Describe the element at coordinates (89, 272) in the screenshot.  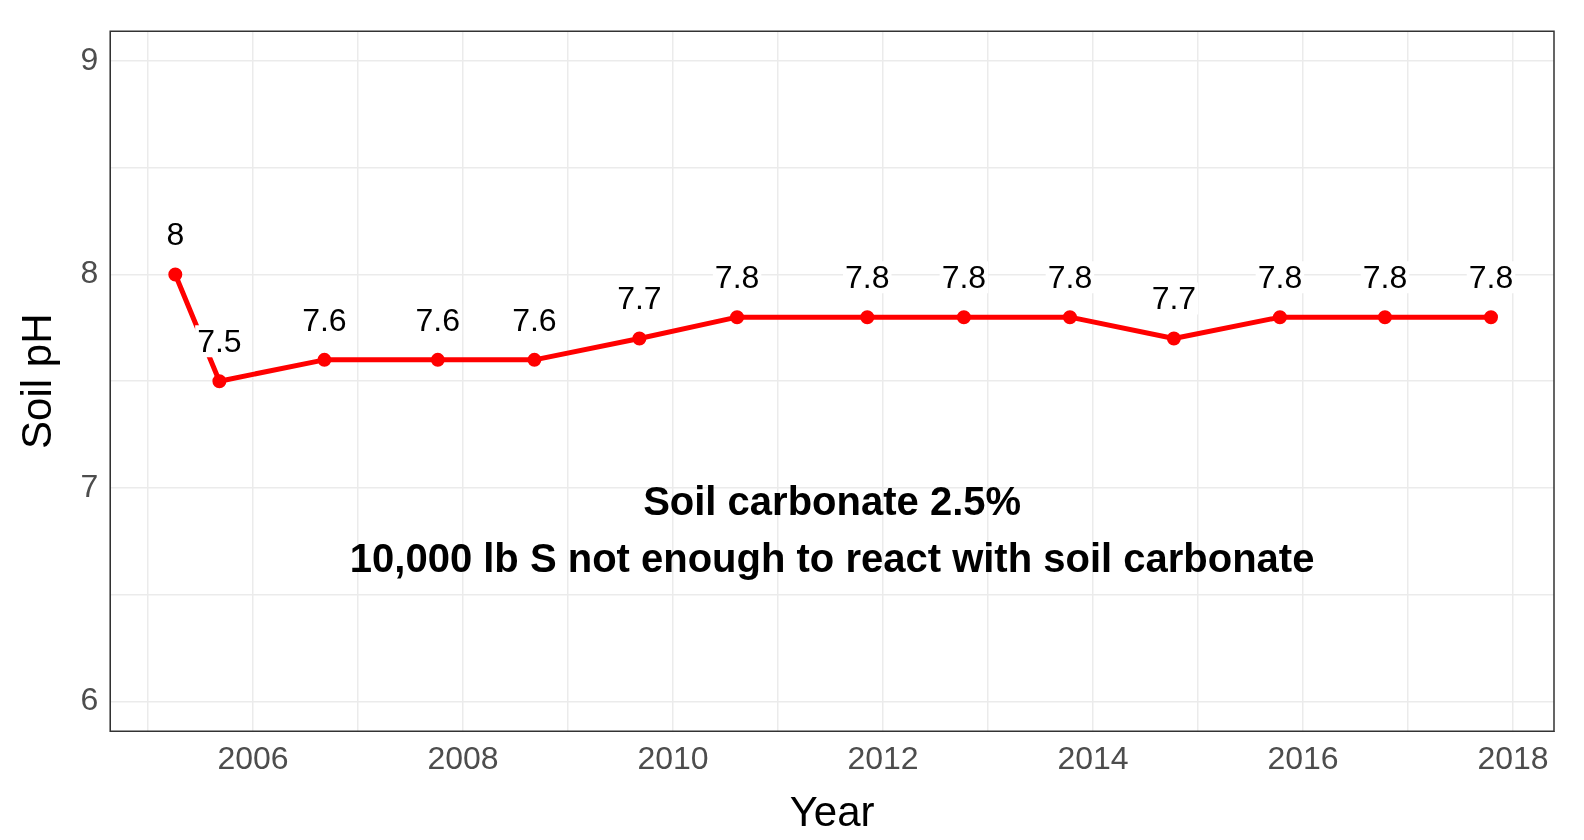
I see `y-tick-label: 8` at that location.